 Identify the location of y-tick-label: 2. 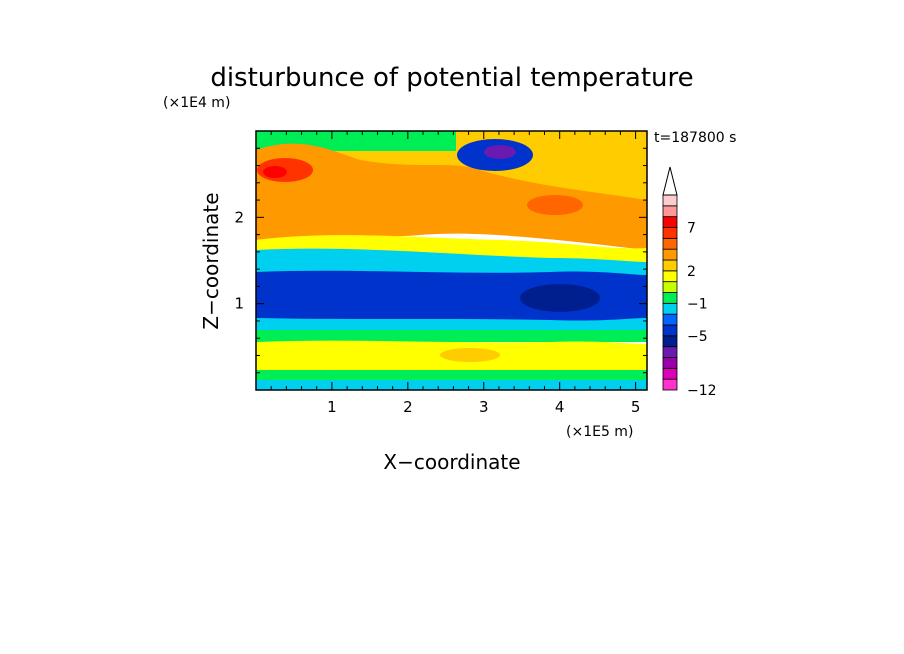
(239, 217).